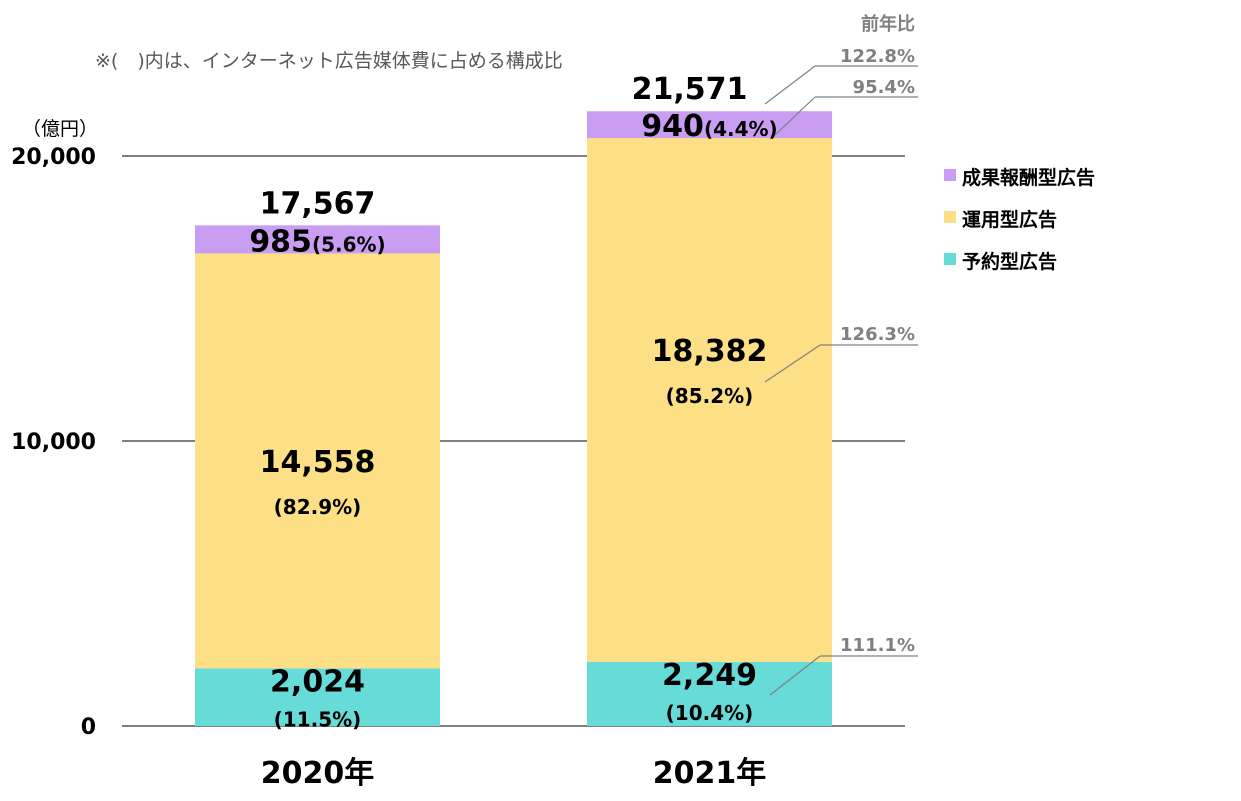 The height and width of the screenshot is (801, 1241). I want to click on yoy-label: 122.8%, so click(877, 56).